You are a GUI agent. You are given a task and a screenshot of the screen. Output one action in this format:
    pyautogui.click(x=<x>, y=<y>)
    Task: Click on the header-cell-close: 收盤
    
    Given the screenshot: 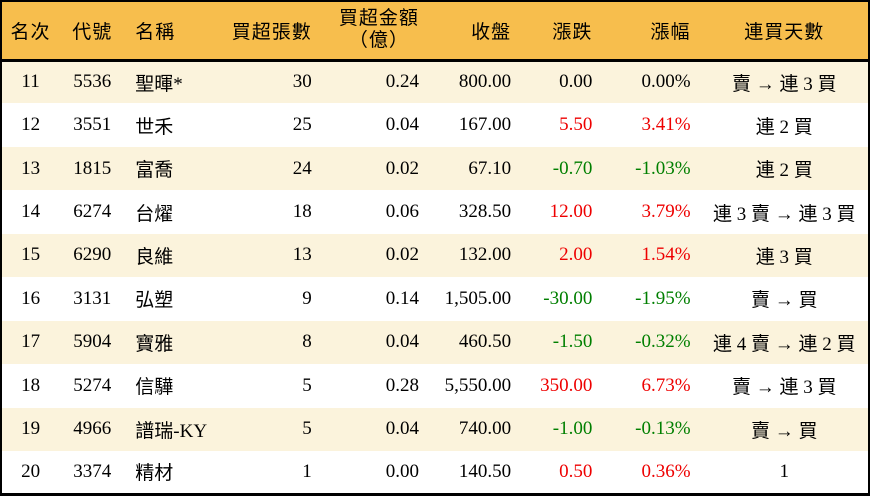 What is the action you would take?
    pyautogui.click(x=482, y=31)
    